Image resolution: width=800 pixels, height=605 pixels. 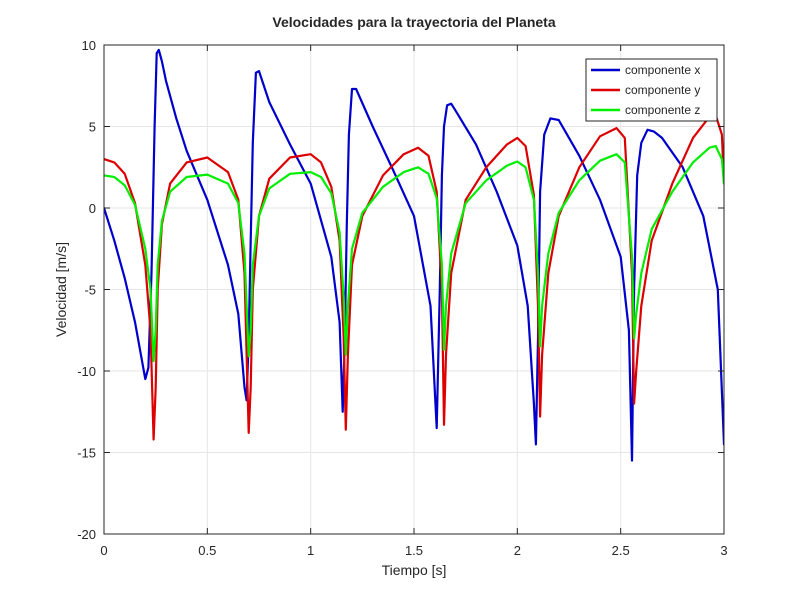 What do you see at coordinates (89, 45) in the screenshot?
I see `y-tick-label: 10` at bounding box center [89, 45].